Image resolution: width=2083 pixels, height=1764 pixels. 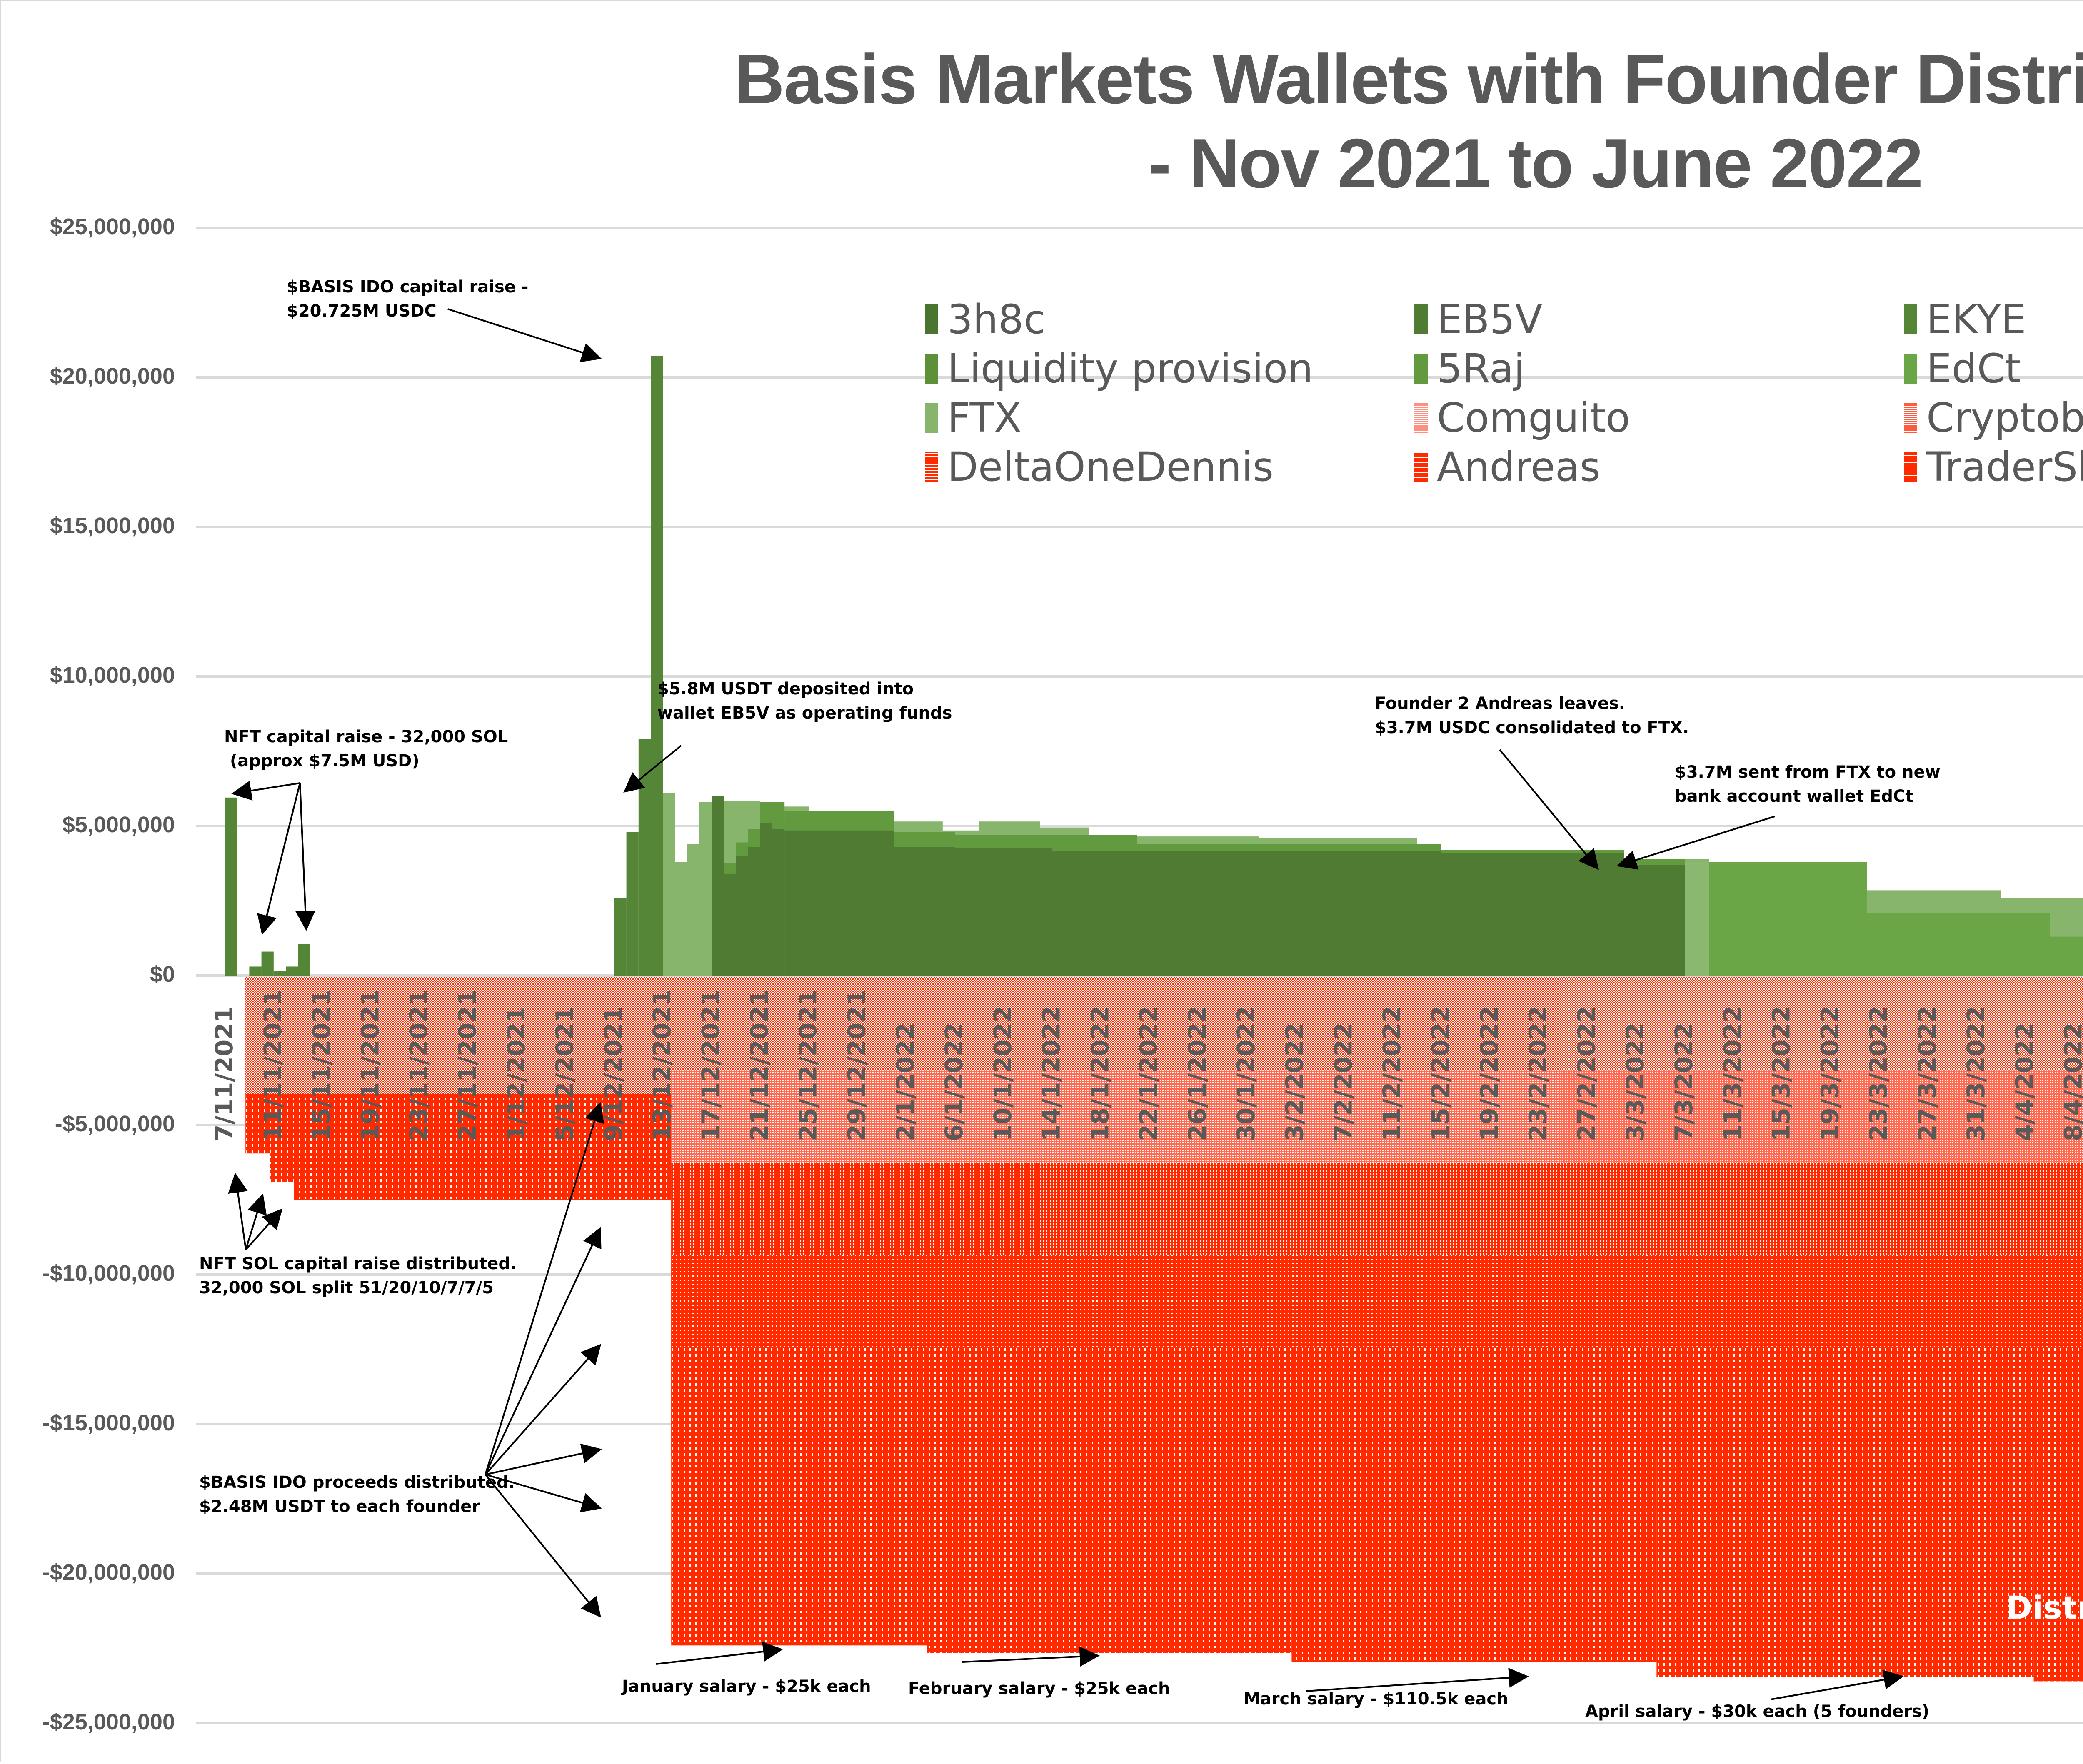 What do you see at coordinates (1392, 1073) in the screenshot?
I see `x-tick-label: 11/2/2022` at bounding box center [1392, 1073].